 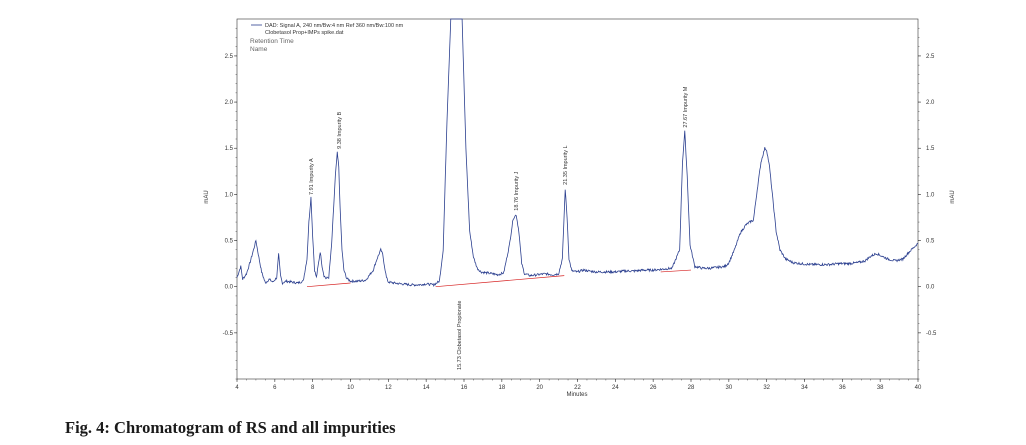 I want to click on y-tick-label-right: 2.0, so click(x=930, y=103).